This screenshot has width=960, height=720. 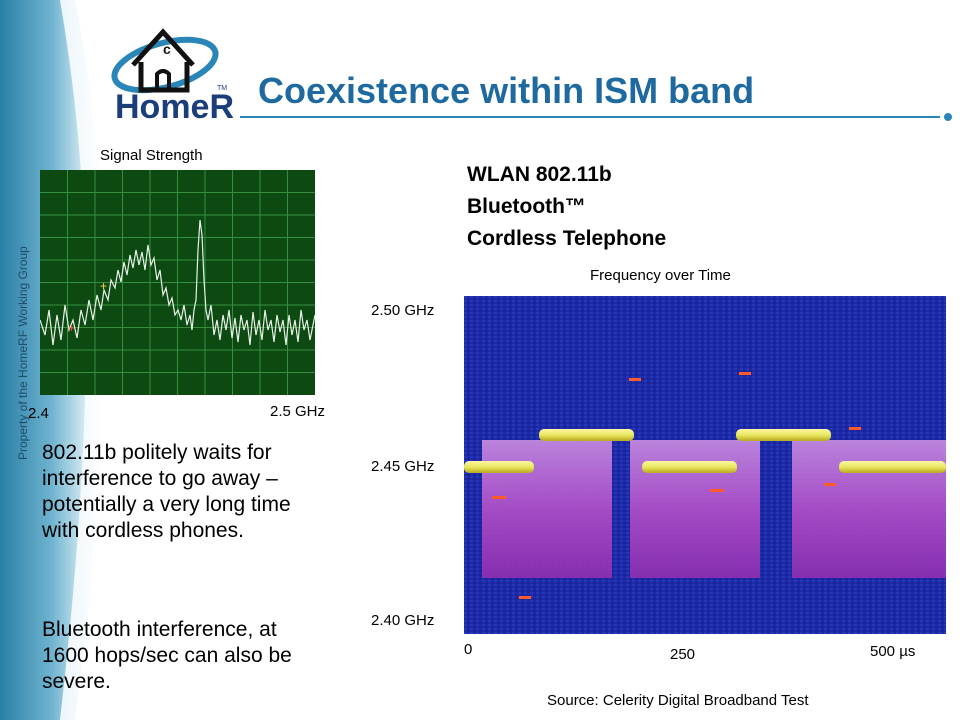 I want to click on waterfall-y-tick-mid: 2.45 GHz, so click(x=403, y=466).